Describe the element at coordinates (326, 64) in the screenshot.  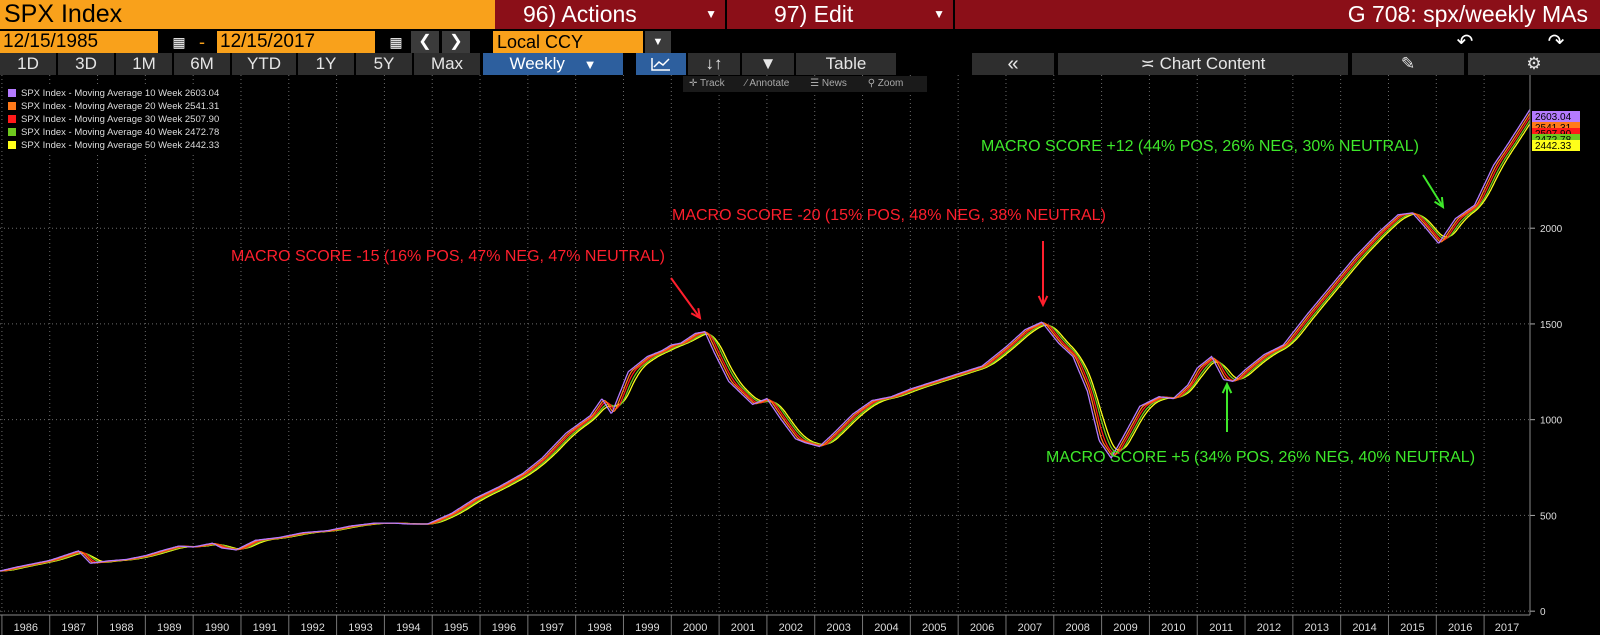
I see `period-1y-button: 1Y` at that location.